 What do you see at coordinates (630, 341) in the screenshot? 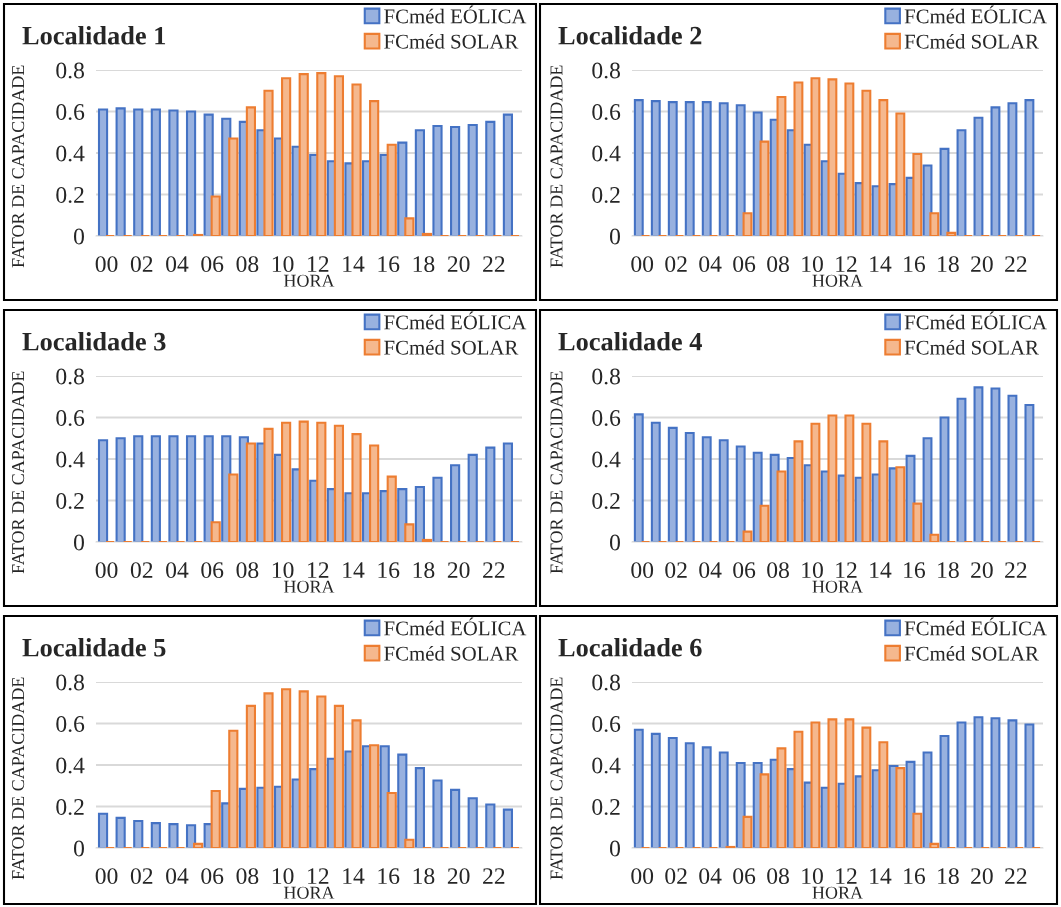
I see `chart-title: Localidade 4` at bounding box center [630, 341].